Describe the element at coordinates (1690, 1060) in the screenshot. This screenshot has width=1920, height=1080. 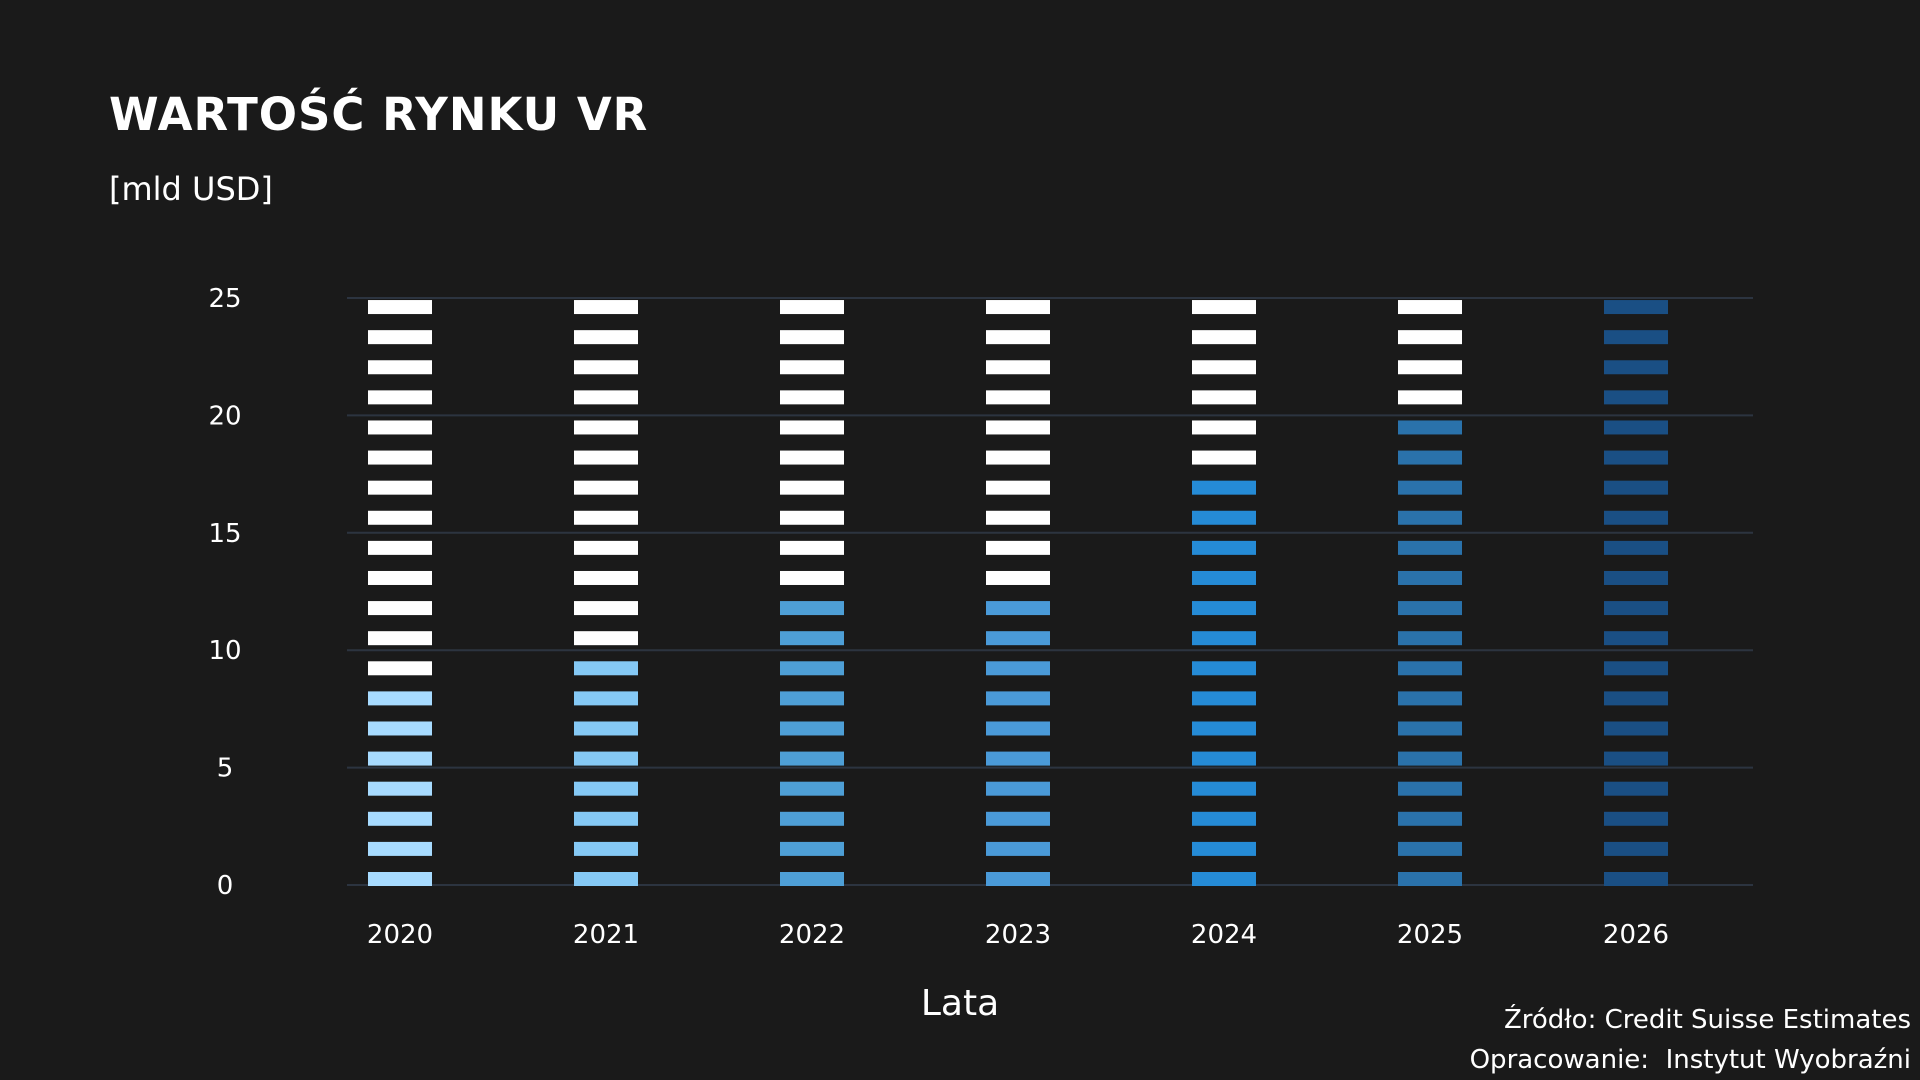
I see `author-line: Opracowanie: Instytut Wyobraźni` at that location.